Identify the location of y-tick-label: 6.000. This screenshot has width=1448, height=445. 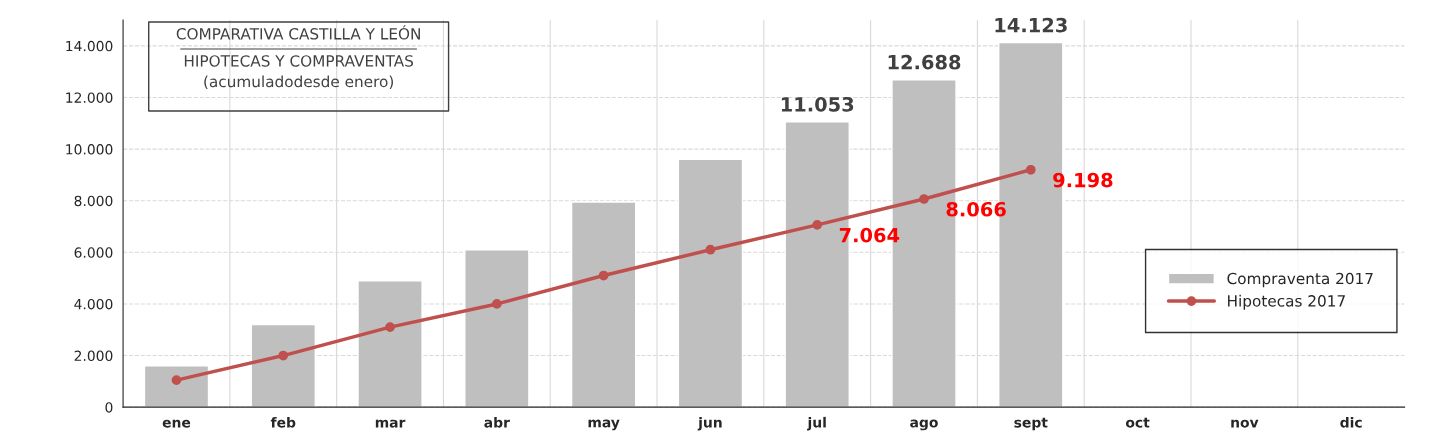
(93, 252).